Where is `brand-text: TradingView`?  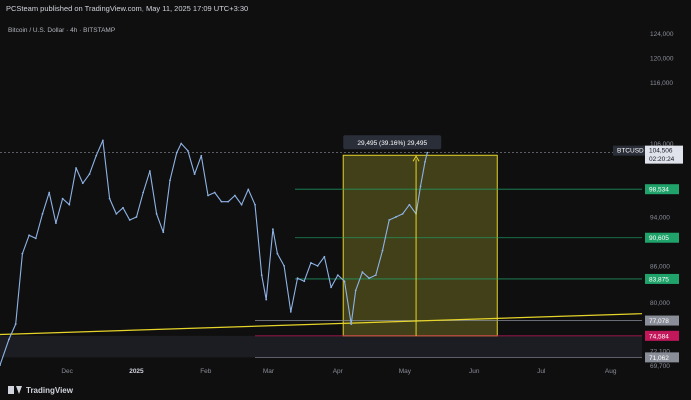
brand-text: TradingView is located at coordinates (49, 390).